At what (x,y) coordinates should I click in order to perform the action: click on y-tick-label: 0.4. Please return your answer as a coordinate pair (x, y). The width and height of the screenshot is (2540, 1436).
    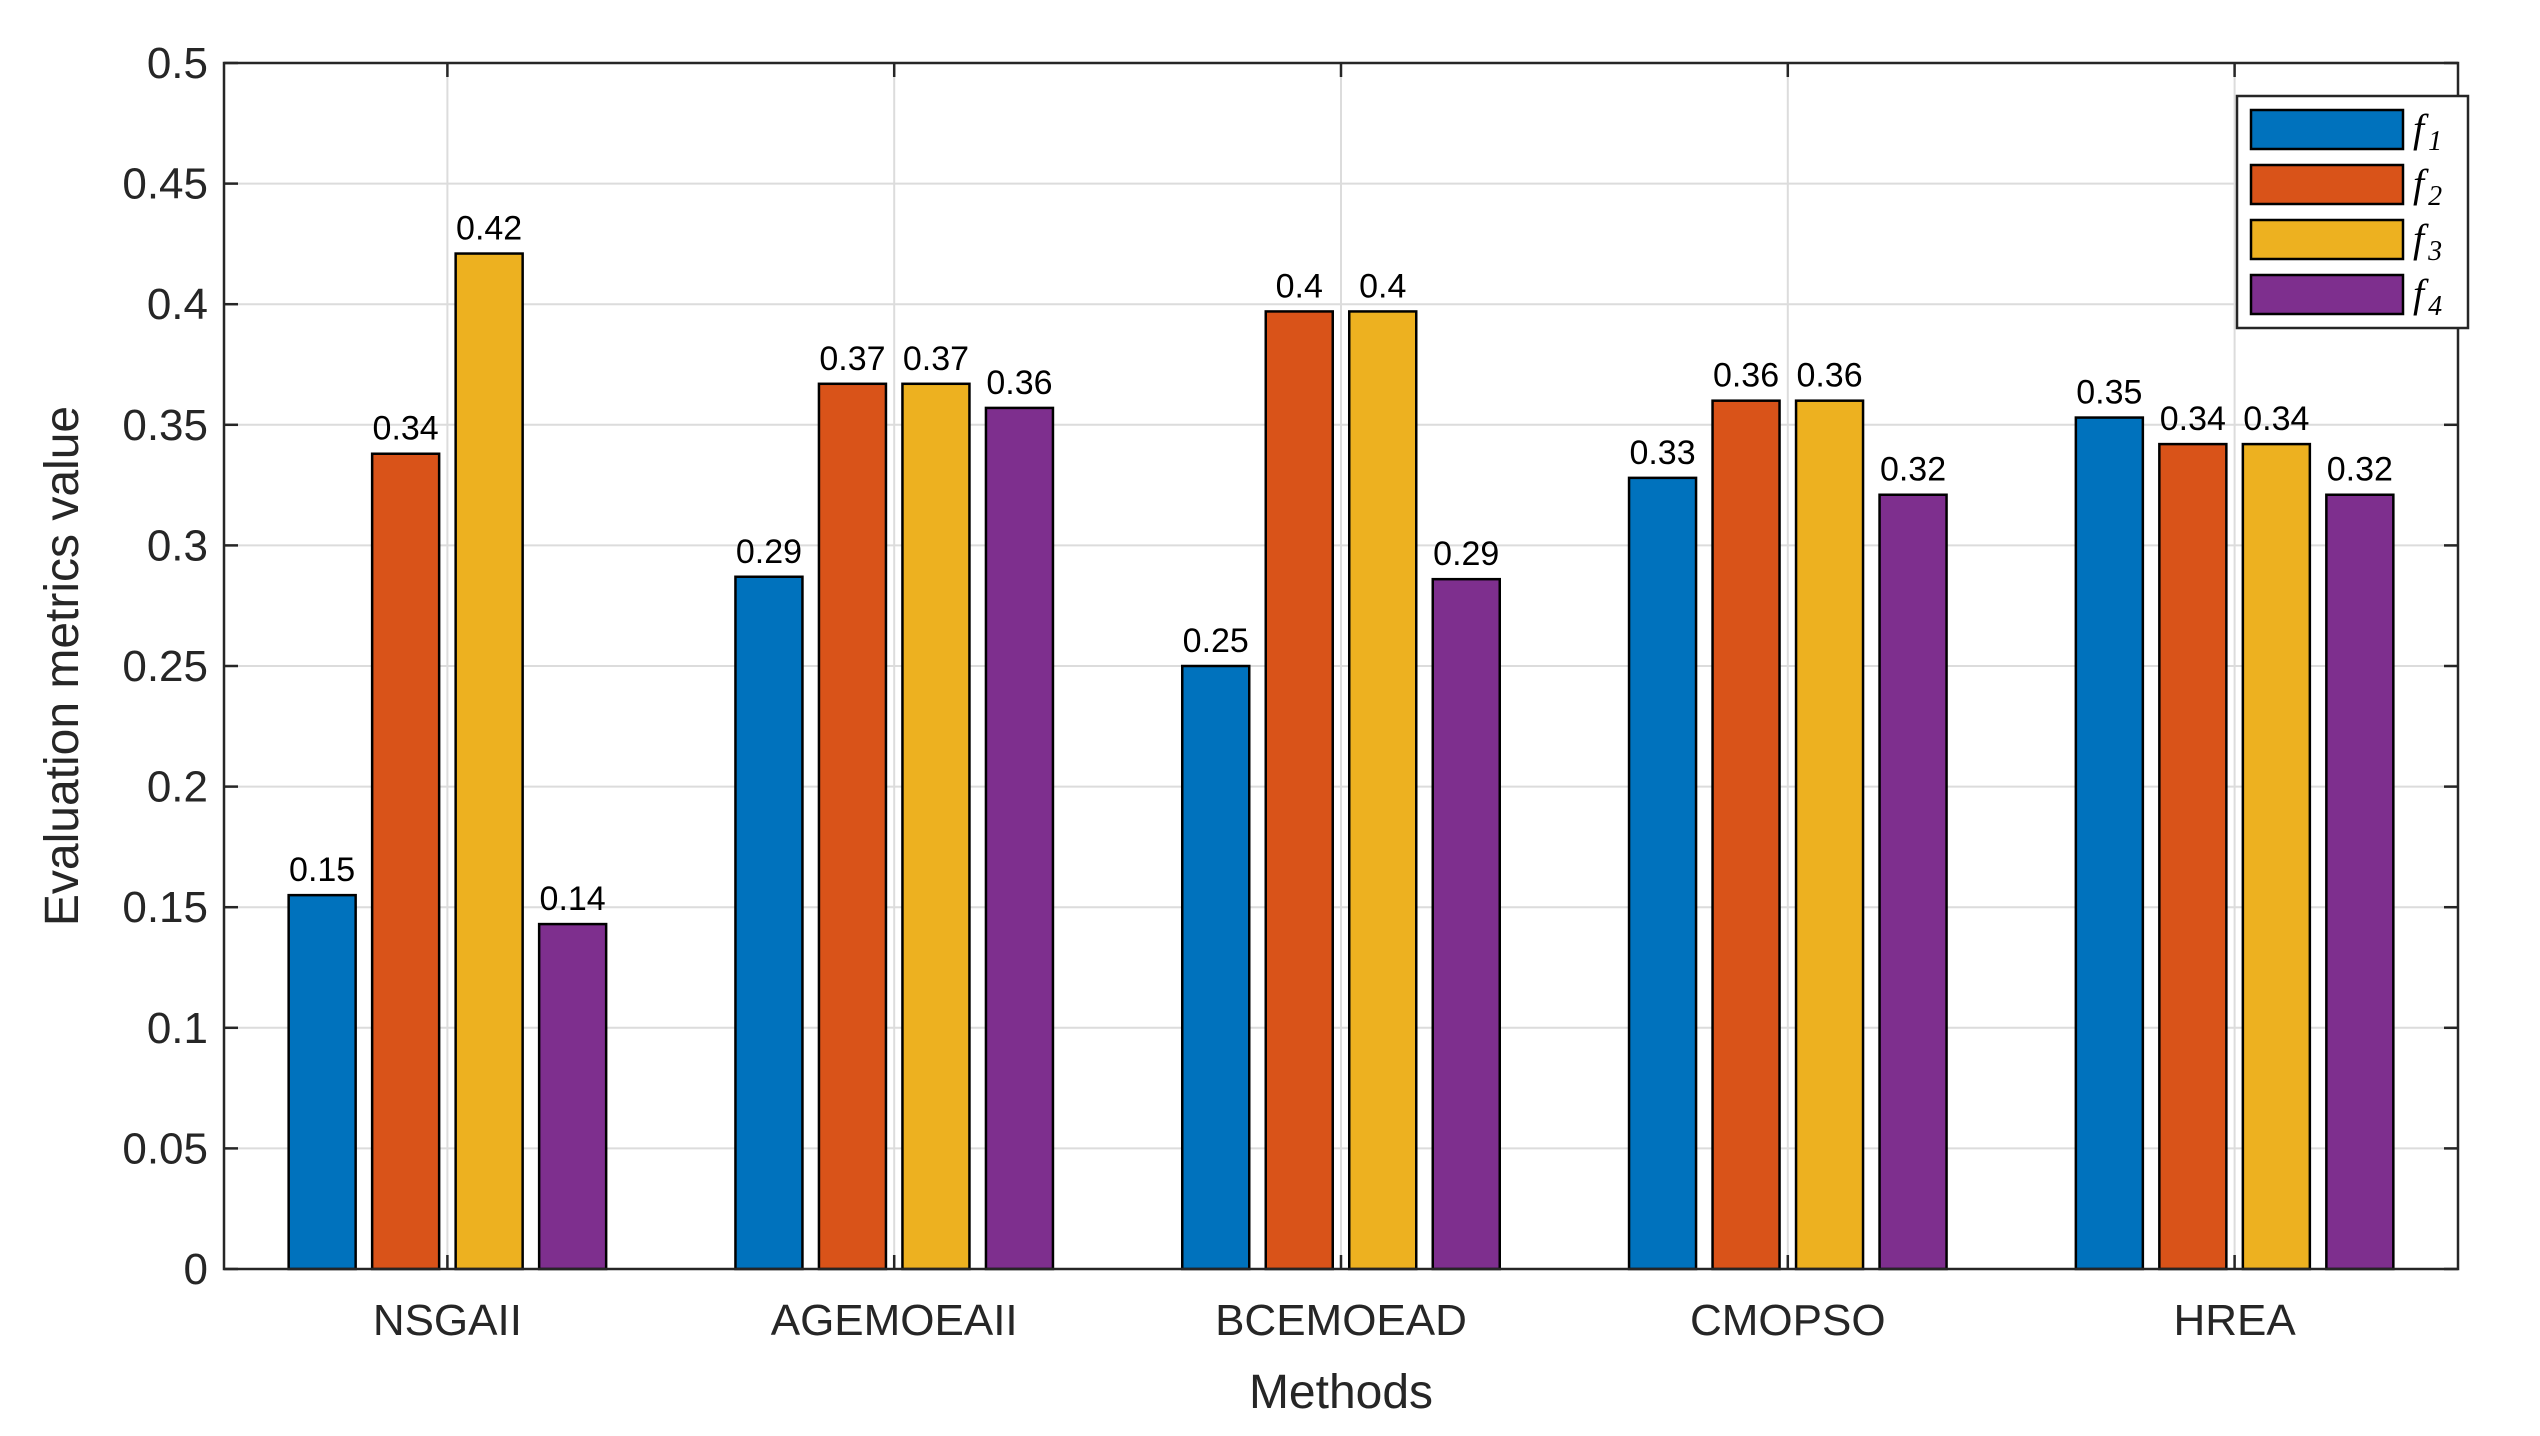
    Looking at the image, I should click on (177, 304).